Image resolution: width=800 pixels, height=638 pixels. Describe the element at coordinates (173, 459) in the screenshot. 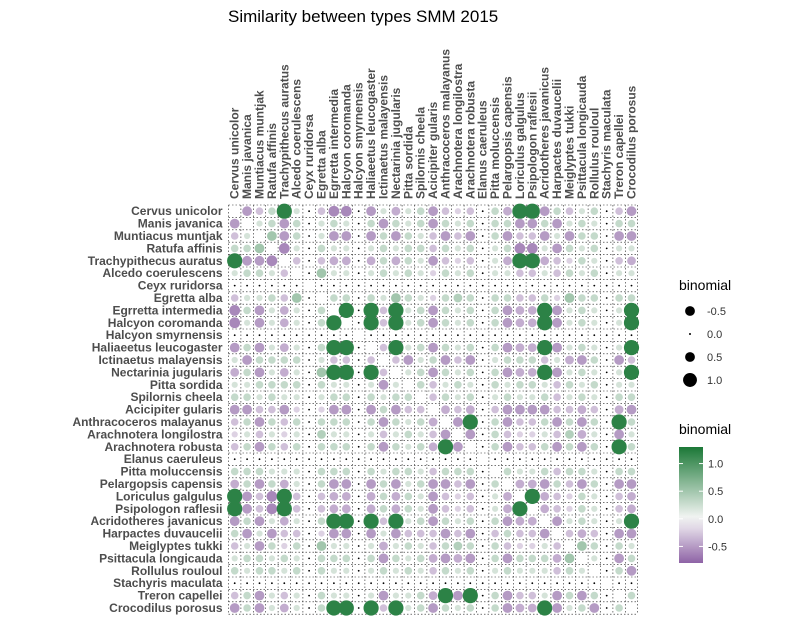

I see `row-label: Elanus caeruleus` at that location.